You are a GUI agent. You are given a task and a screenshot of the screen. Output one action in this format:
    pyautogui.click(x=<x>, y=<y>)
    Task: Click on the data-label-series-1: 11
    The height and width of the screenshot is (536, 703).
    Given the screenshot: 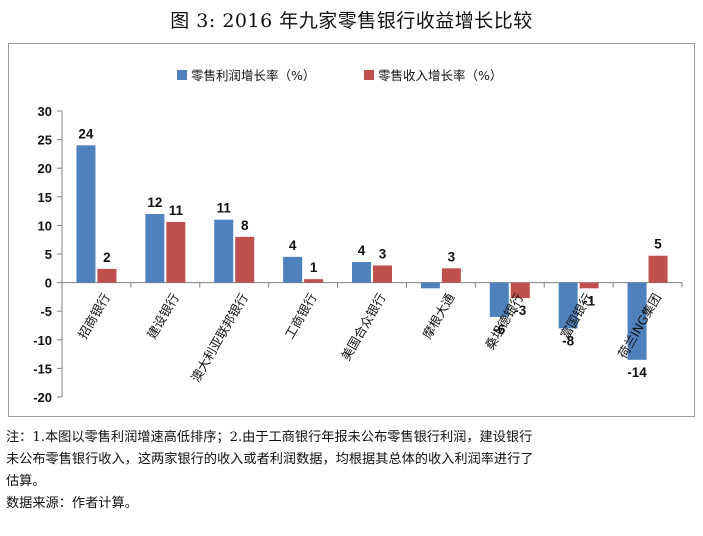 What is the action you would take?
    pyautogui.click(x=224, y=208)
    